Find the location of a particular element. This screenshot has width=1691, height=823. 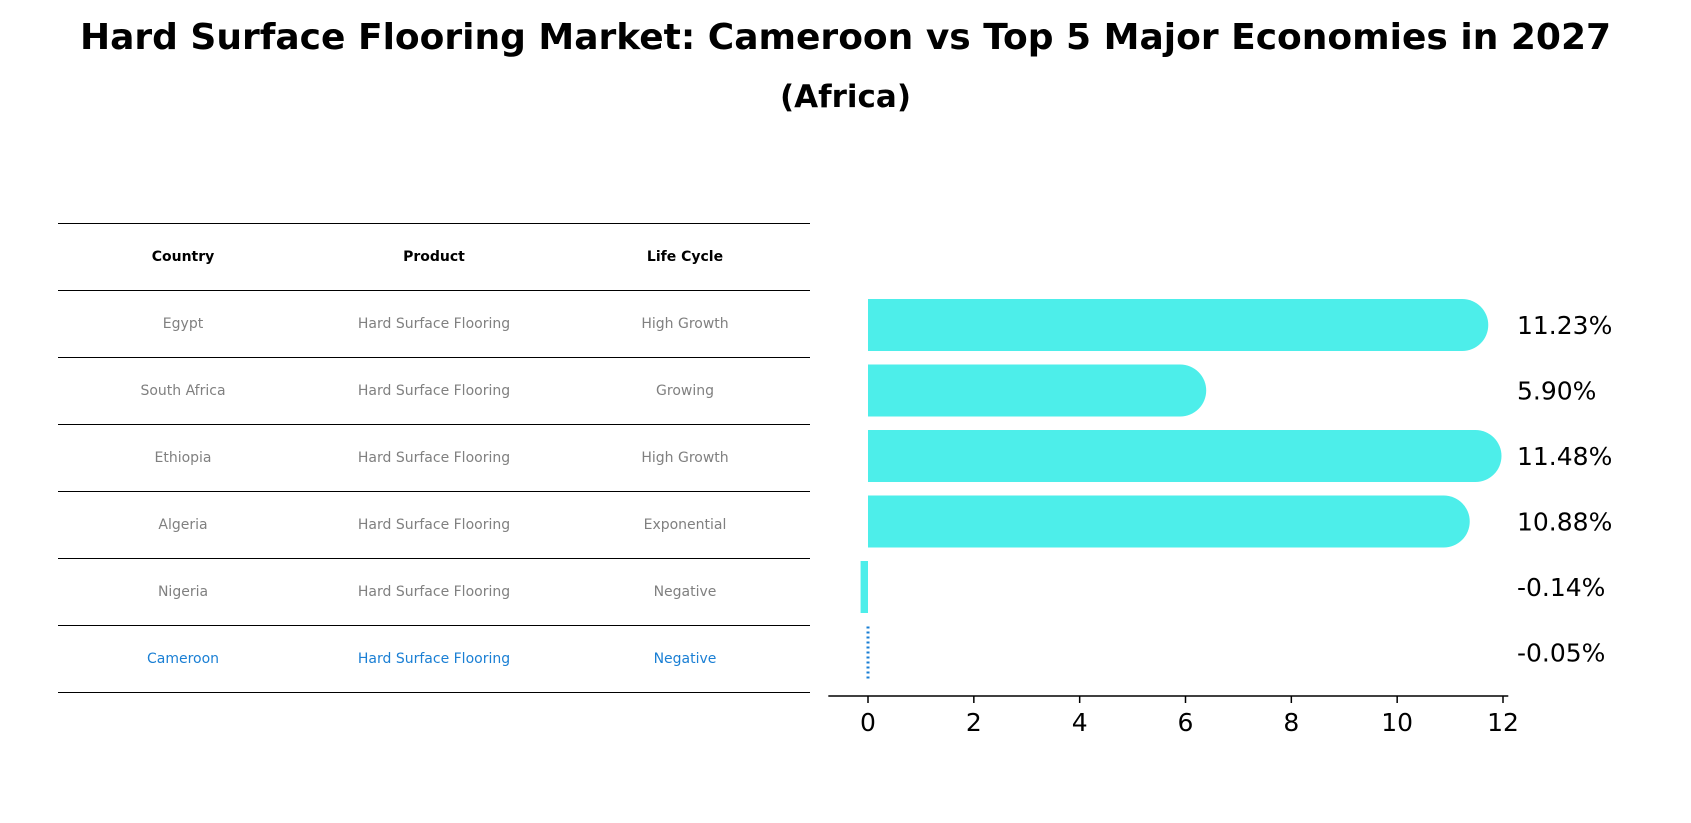

cell-country: Cameroon is located at coordinates (183, 659).